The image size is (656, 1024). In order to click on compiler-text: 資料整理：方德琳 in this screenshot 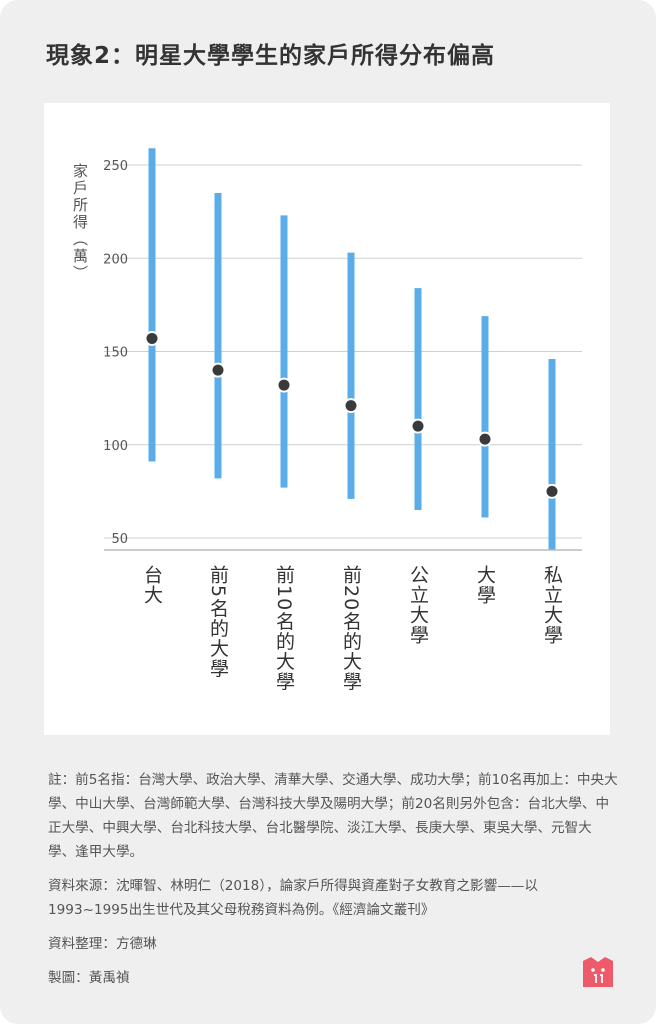, I will do `click(102, 944)`.